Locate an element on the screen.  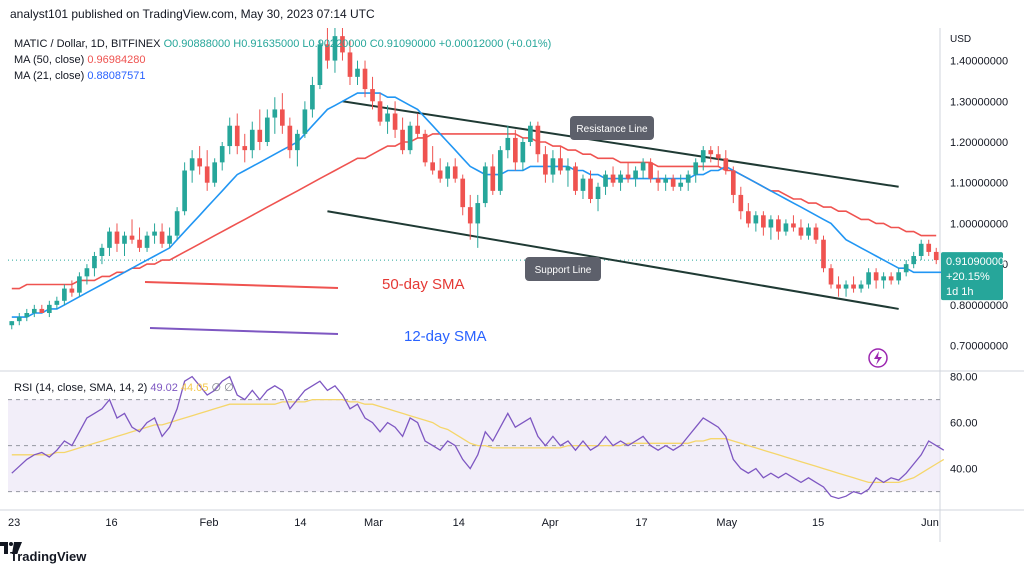
time-tick-label: 16 is located at coordinates (111, 523).